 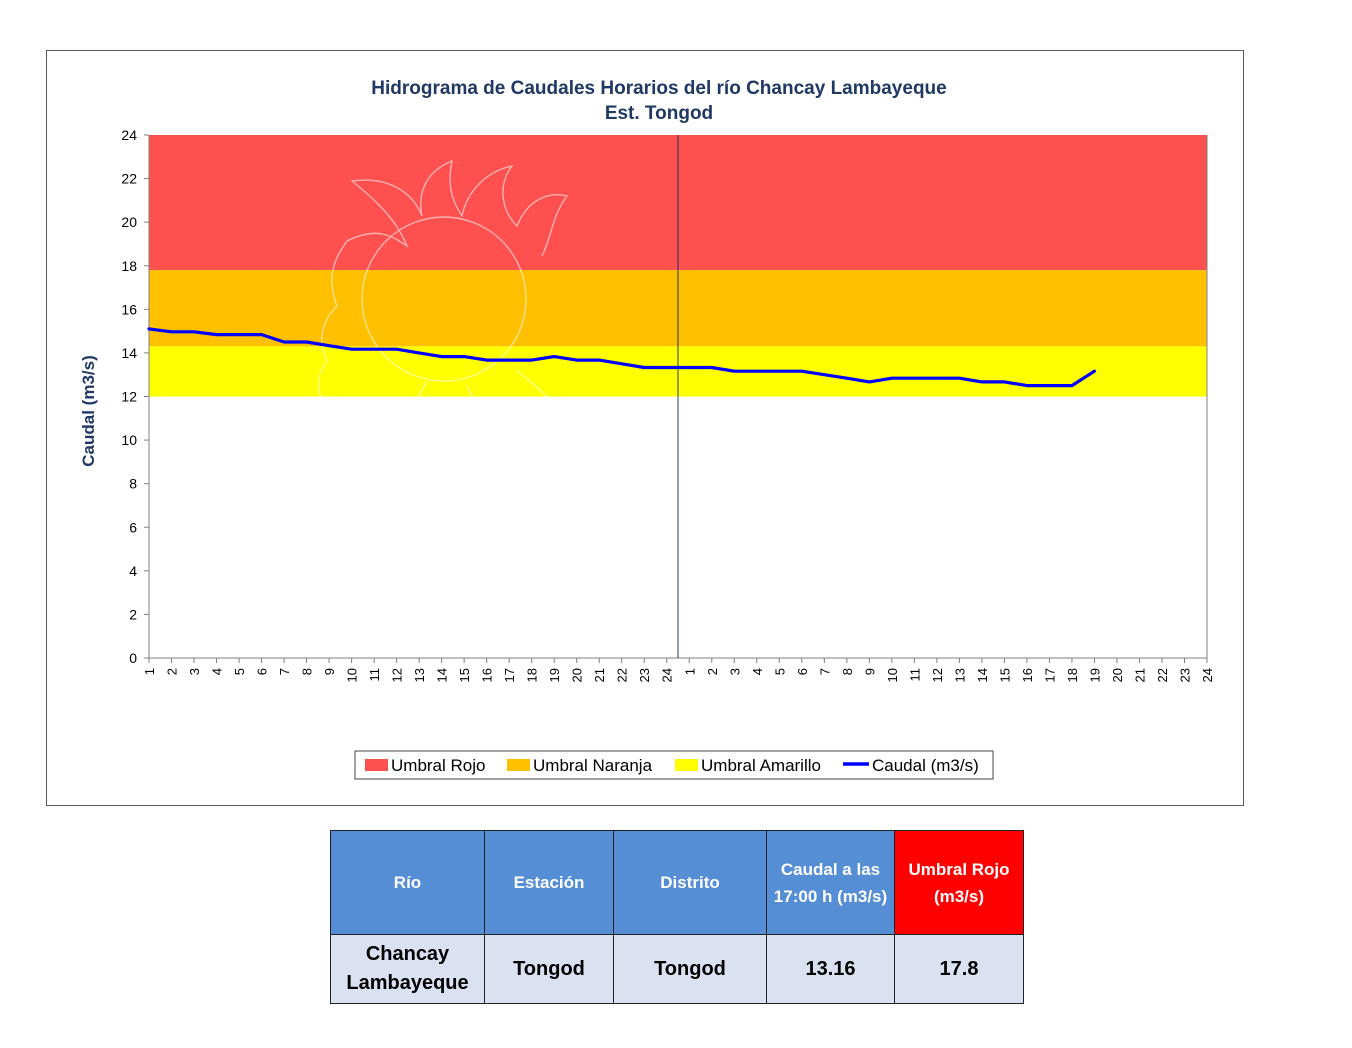 What do you see at coordinates (129, 179) in the screenshot?
I see `y-tick-label: 22` at bounding box center [129, 179].